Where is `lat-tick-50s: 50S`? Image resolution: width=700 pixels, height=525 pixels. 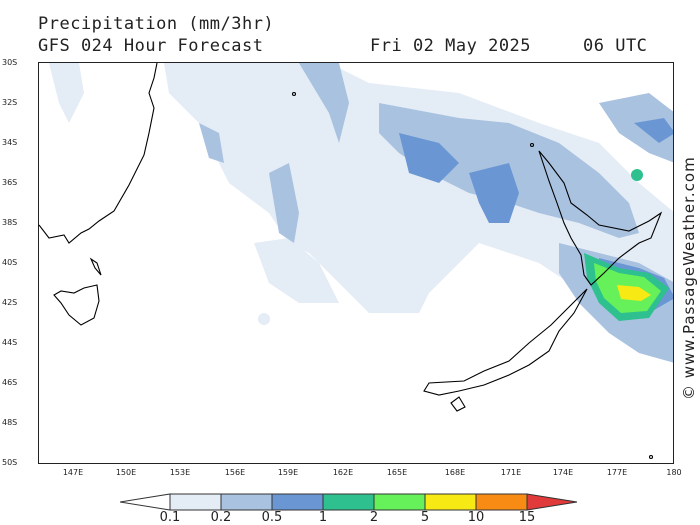 lat-tick-50s: 50S is located at coordinates (10, 462).